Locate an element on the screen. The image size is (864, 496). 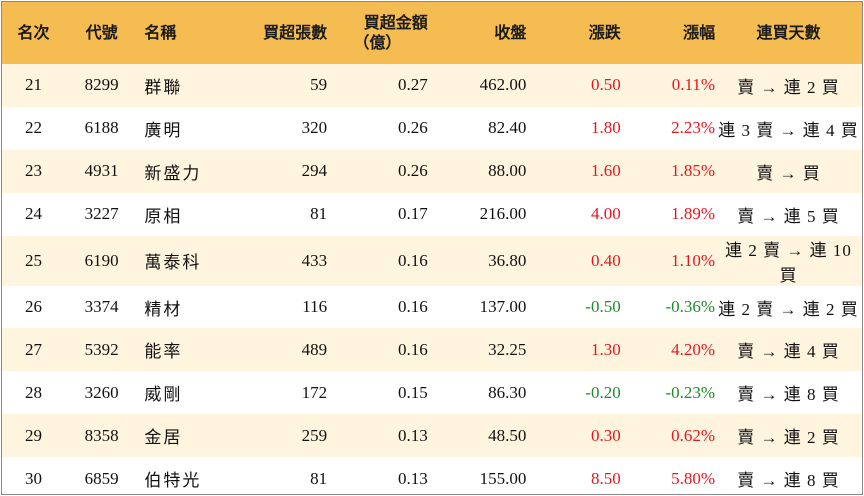
change-cell: 1.80 is located at coordinates (573, 128).